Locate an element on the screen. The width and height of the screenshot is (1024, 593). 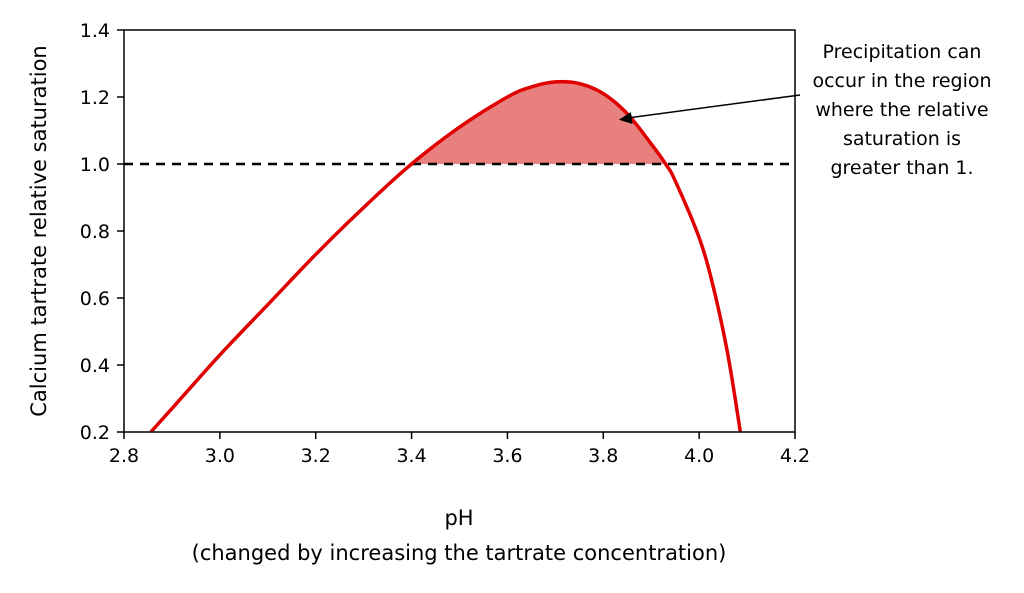
annotation-arrowhead is located at coordinates (625, 118).